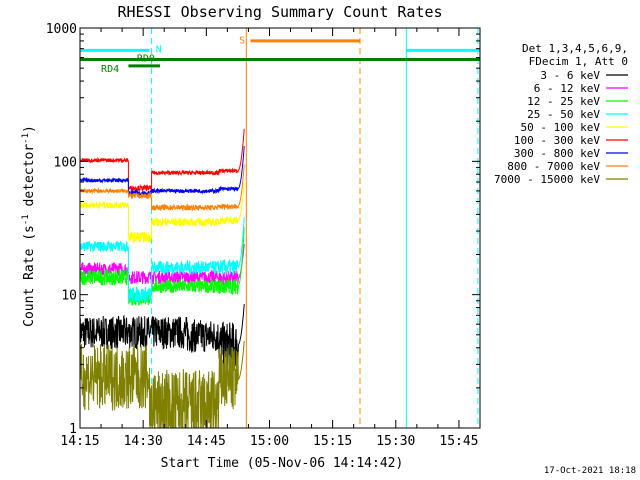 This screenshot has height=480, width=640. Describe the element at coordinates (61, 29) in the screenshot. I see `y-tick-label-3: 1000` at that location.